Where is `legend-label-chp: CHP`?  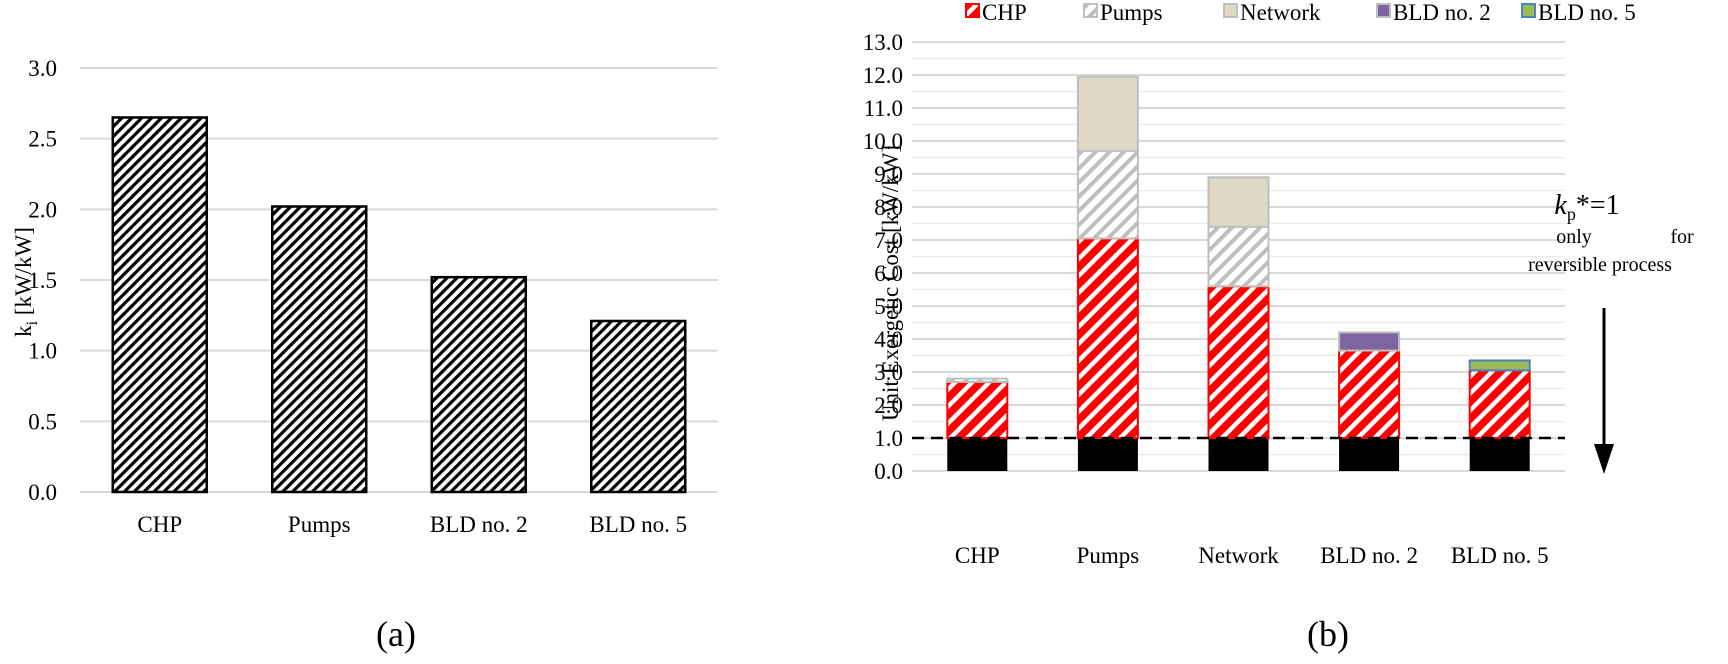
legend-label-chp: CHP is located at coordinates (1004, 12).